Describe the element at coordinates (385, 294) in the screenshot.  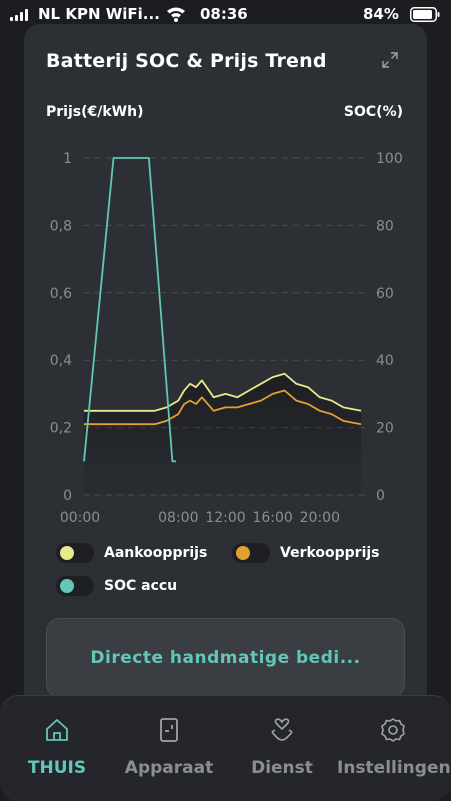
I see `y-right-tick-label: 60` at that location.